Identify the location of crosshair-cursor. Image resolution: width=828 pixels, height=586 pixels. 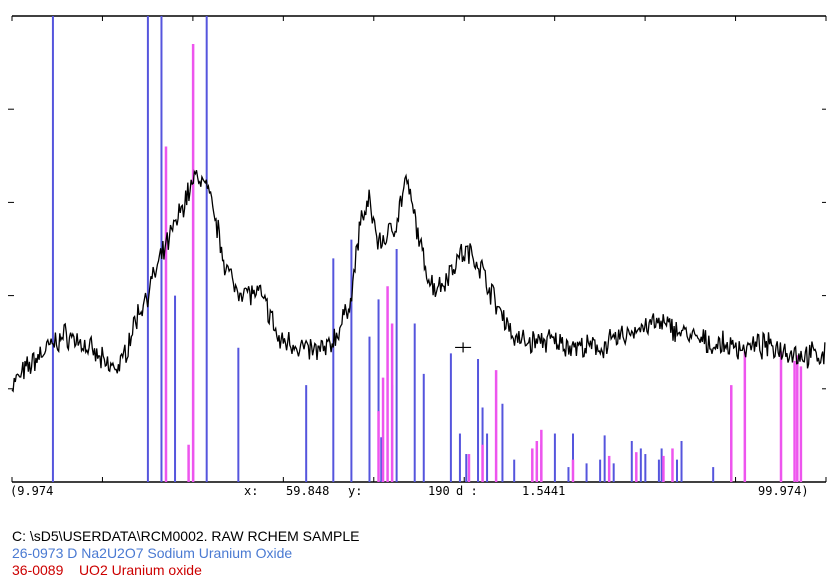
(463, 347).